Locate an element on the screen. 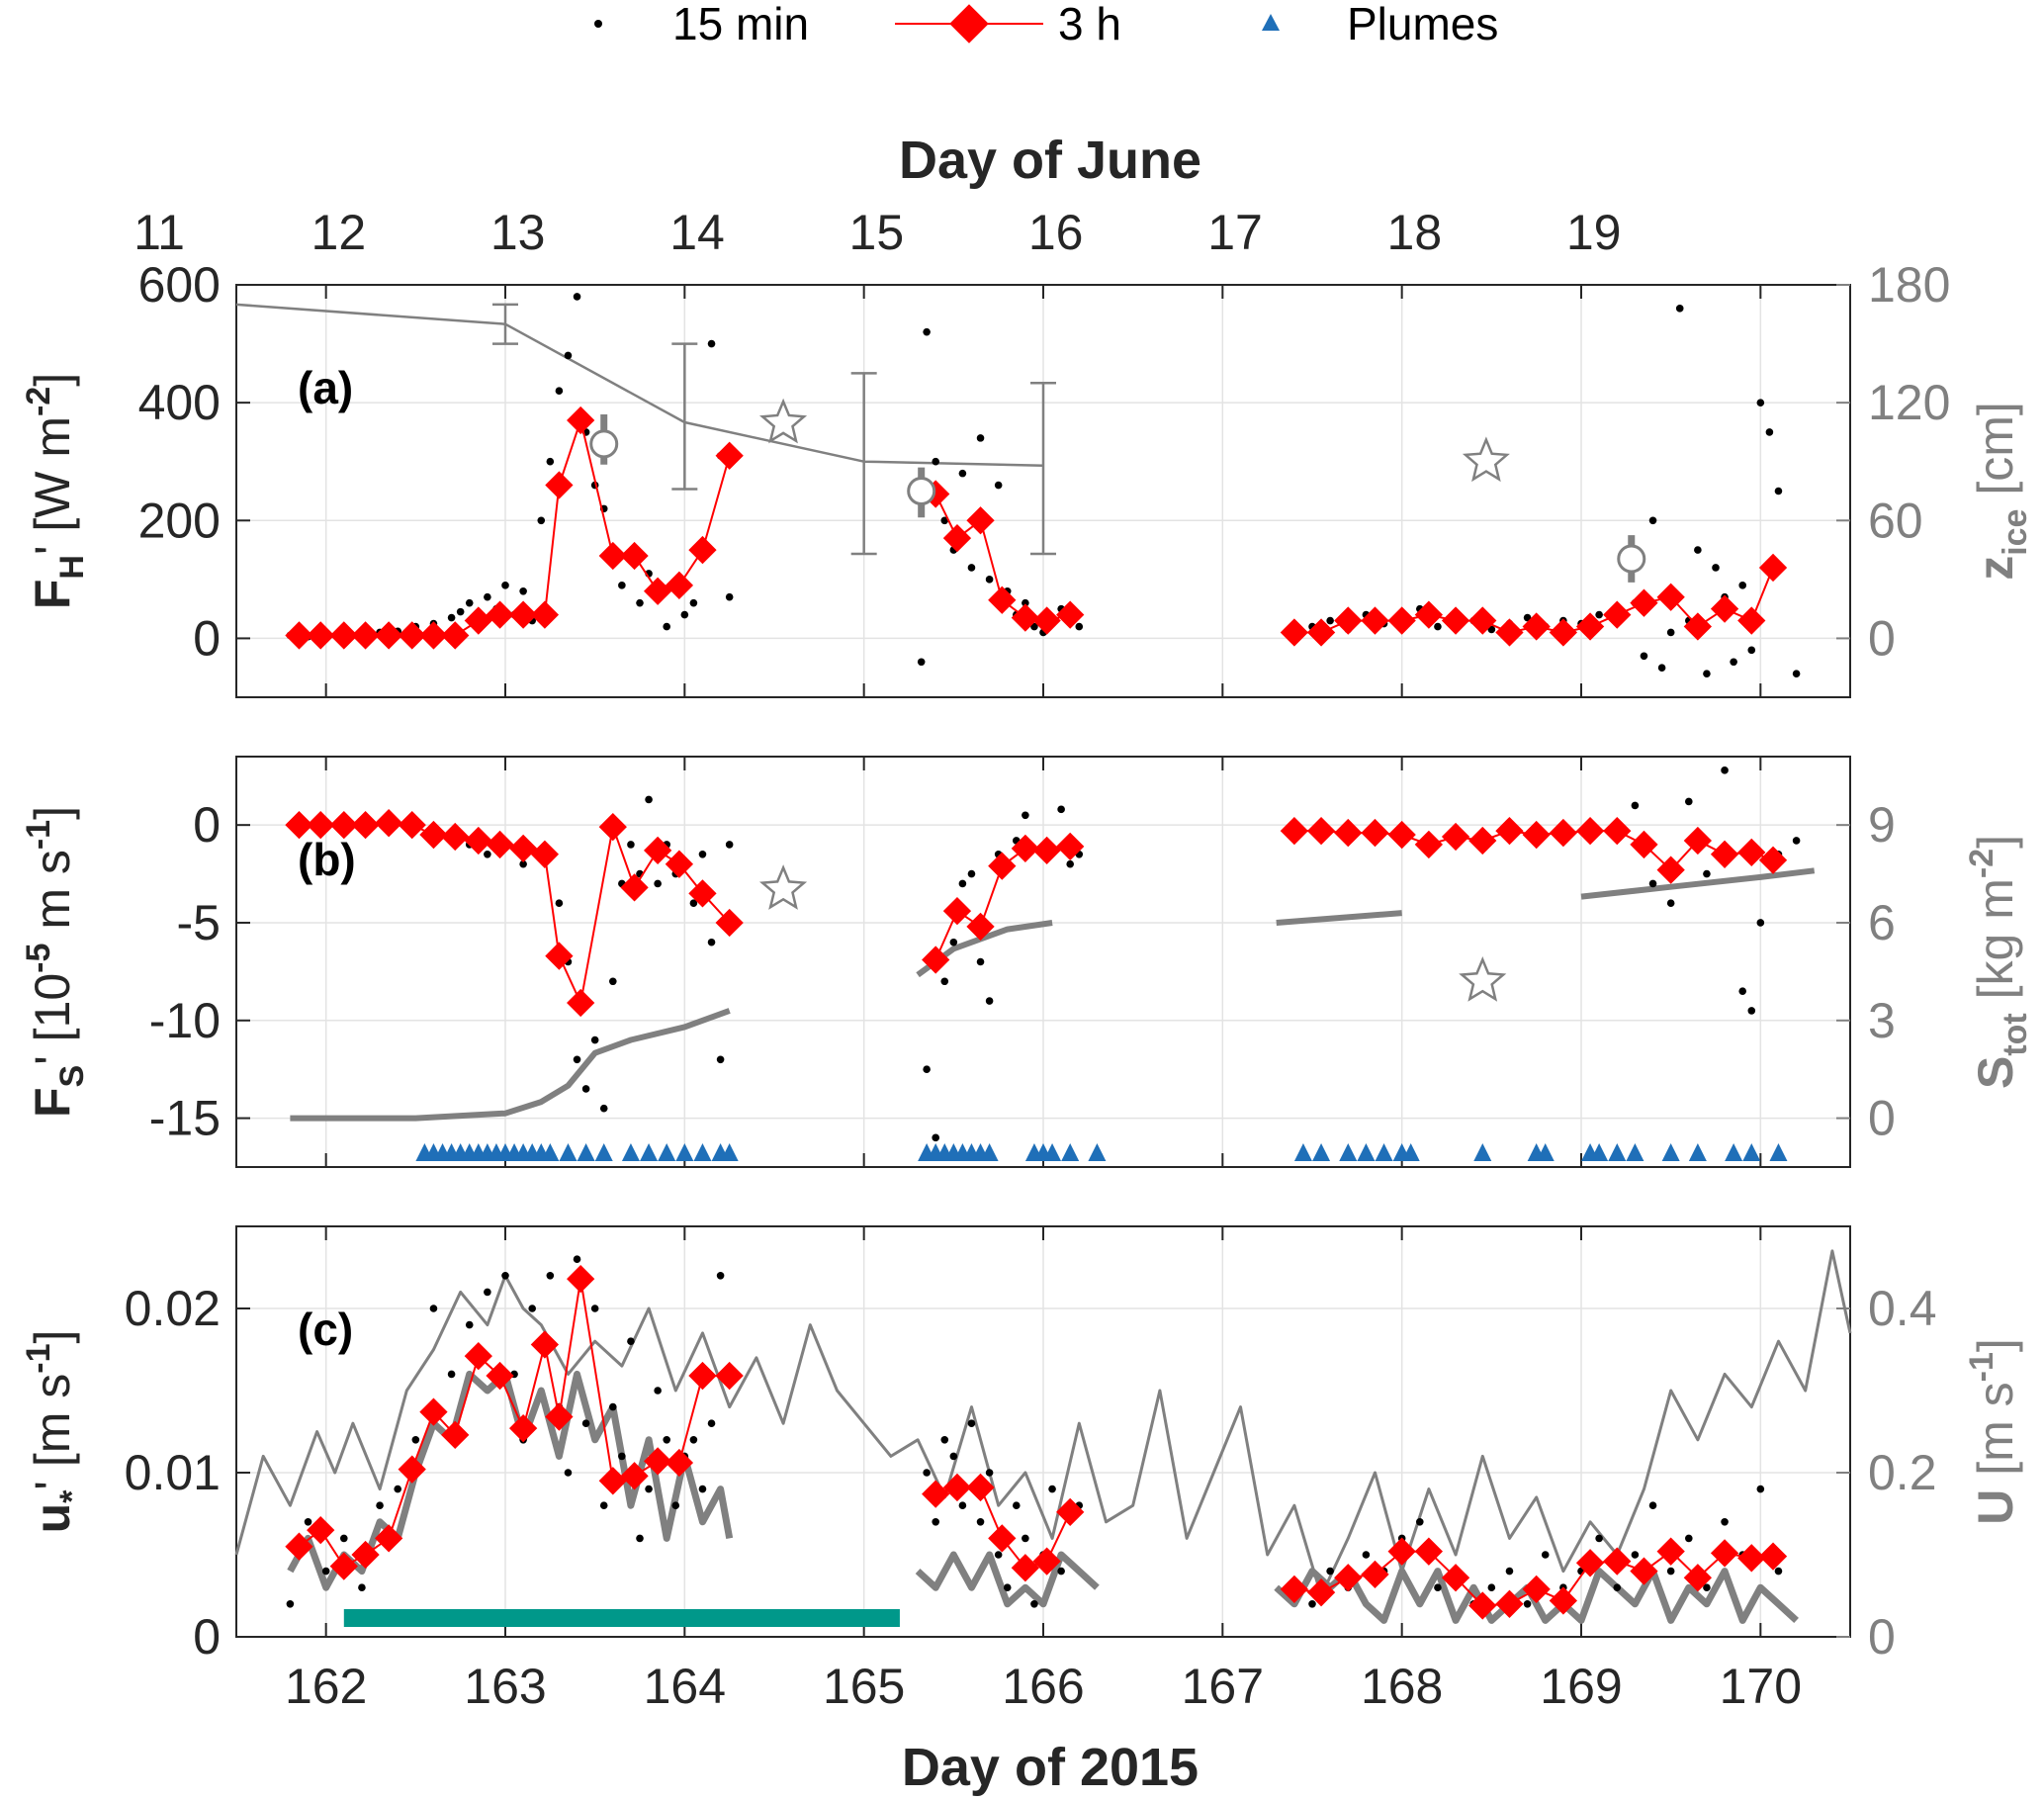 Image resolution: width=2044 pixels, height=1801 pixels. legend-15min-label: 15 min is located at coordinates (740, 25).